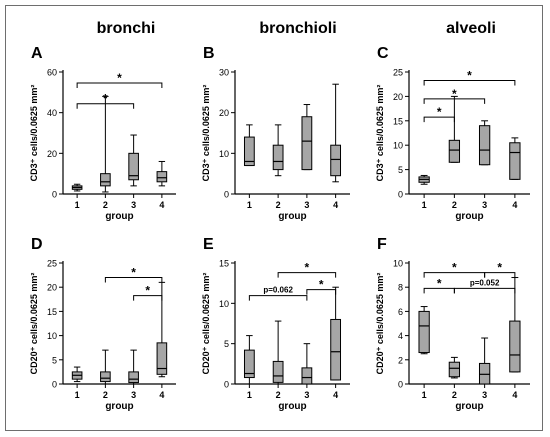 Image resolution: width=550 pixels, height=437 pixels. What do you see at coordinates (209, 53) in the screenshot?
I see `panel-letter-b: B` at bounding box center [209, 53].